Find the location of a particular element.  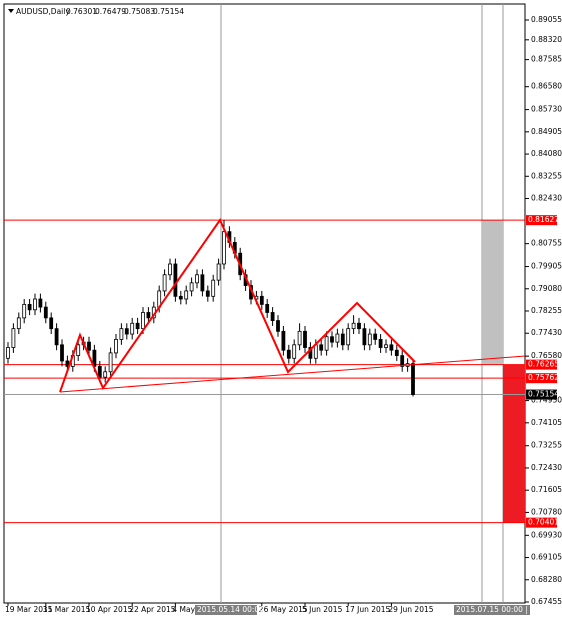

y-tick-label: 0.83255 is located at coordinates (546, 175).